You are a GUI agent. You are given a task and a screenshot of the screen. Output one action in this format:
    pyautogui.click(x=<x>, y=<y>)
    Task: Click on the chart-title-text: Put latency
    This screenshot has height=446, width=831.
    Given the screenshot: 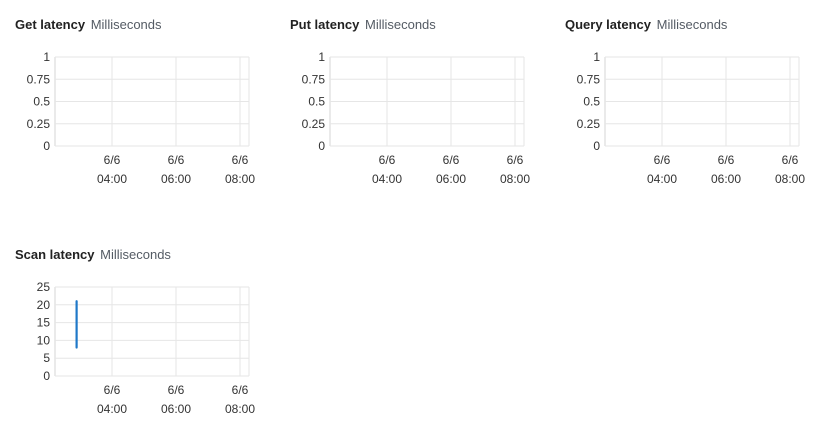 What is the action you would take?
    pyautogui.click(x=325, y=24)
    